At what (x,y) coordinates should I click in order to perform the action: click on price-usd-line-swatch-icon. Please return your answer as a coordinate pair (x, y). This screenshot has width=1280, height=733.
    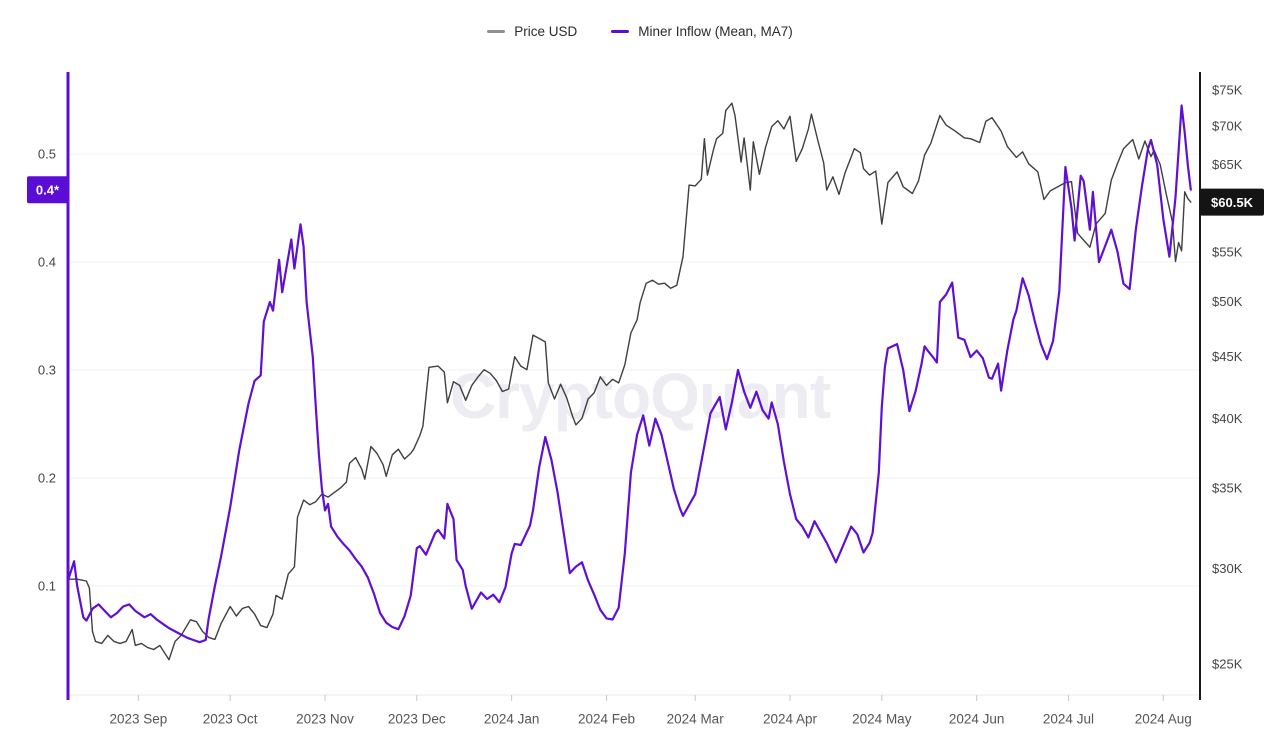
    Looking at the image, I should click on (496, 31).